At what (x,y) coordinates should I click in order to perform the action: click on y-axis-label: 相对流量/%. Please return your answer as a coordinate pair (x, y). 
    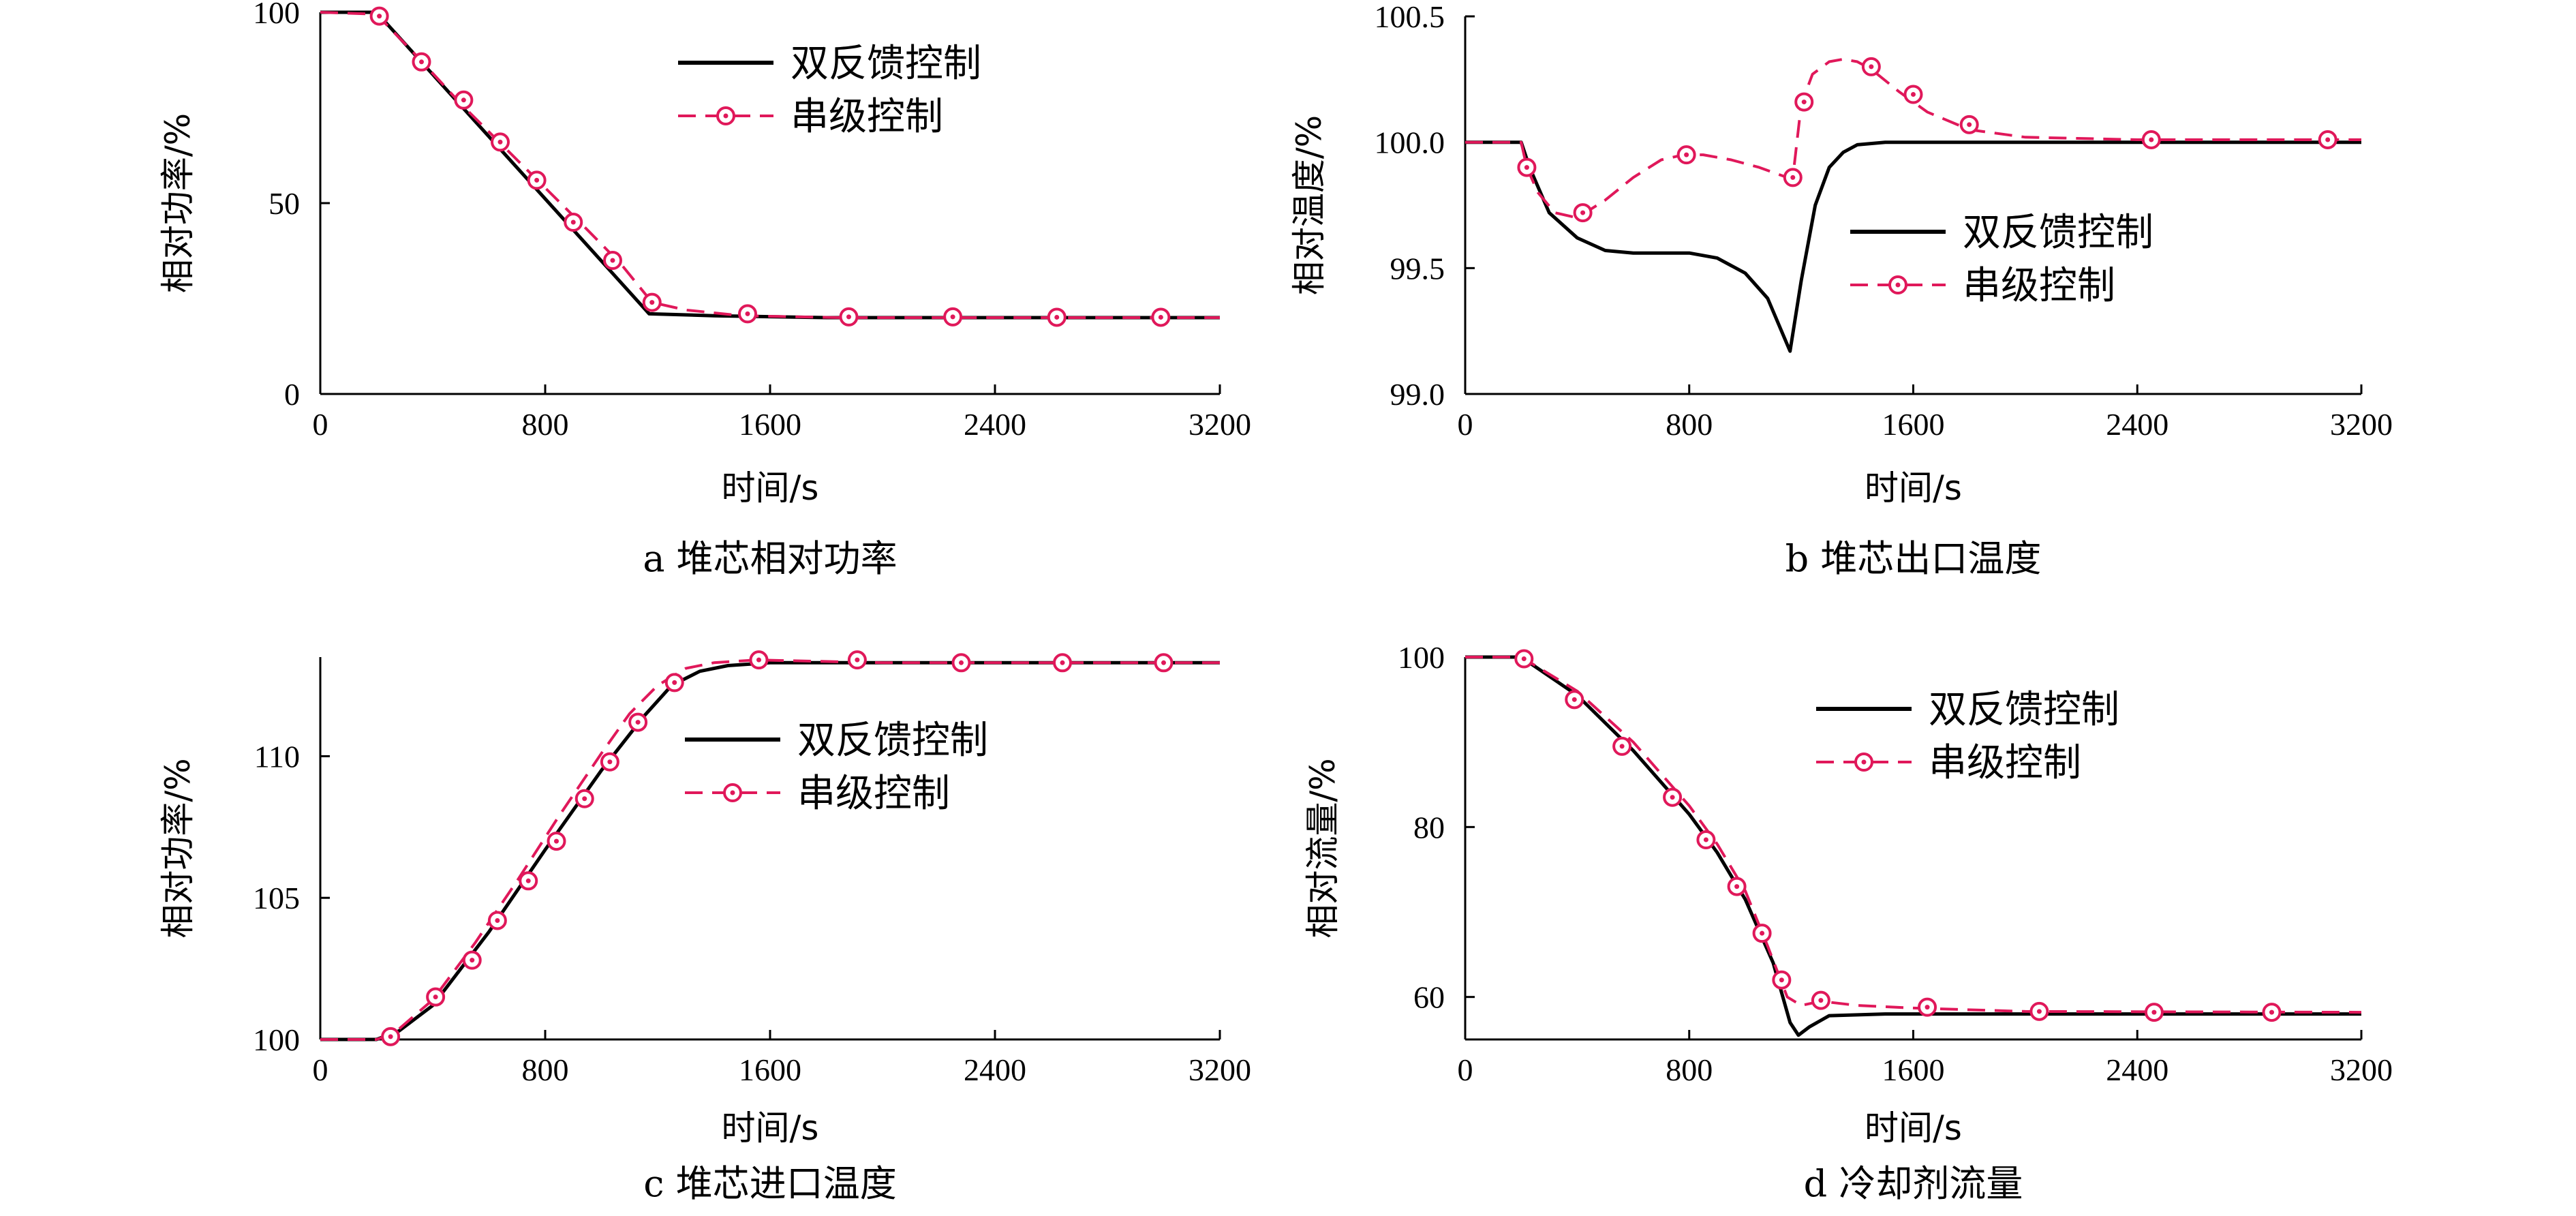
    Looking at the image, I should click on (1323, 848).